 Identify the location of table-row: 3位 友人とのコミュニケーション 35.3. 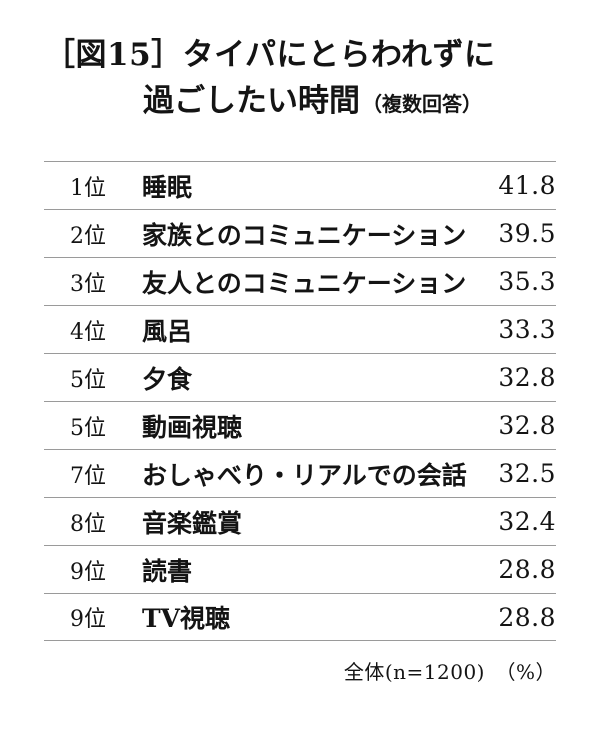
(300, 281).